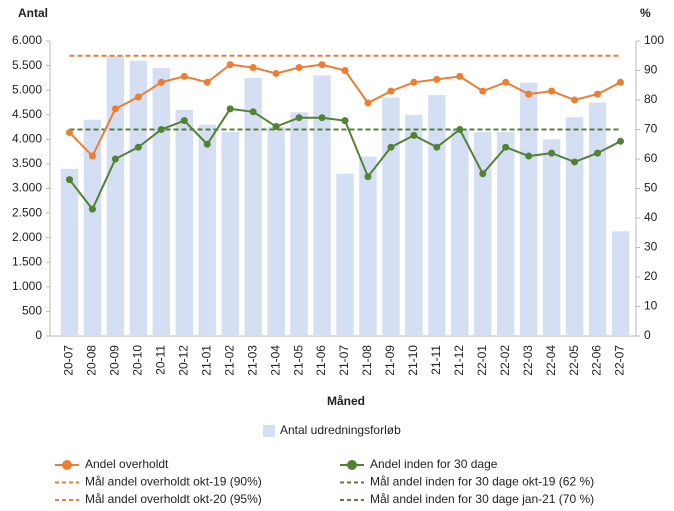 The image size is (674, 511). Describe the element at coordinates (574, 360) in the screenshot. I see `x-tick-label: 22-05` at that location.